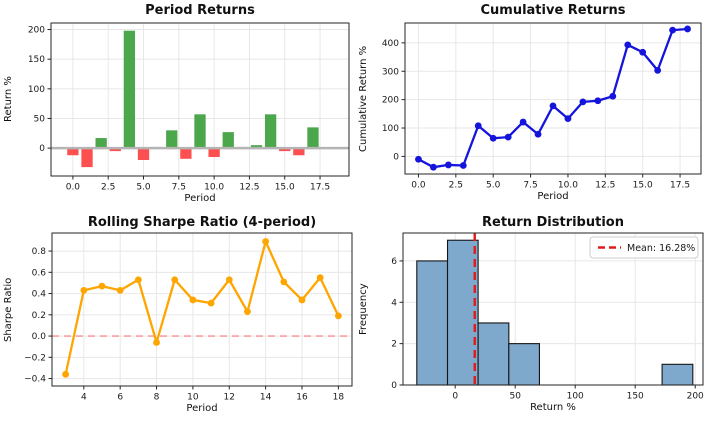 The width and height of the screenshot is (711, 424). Describe the element at coordinates (157, 398) in the screenshot. I see `x-tick-label: 8` at that location.